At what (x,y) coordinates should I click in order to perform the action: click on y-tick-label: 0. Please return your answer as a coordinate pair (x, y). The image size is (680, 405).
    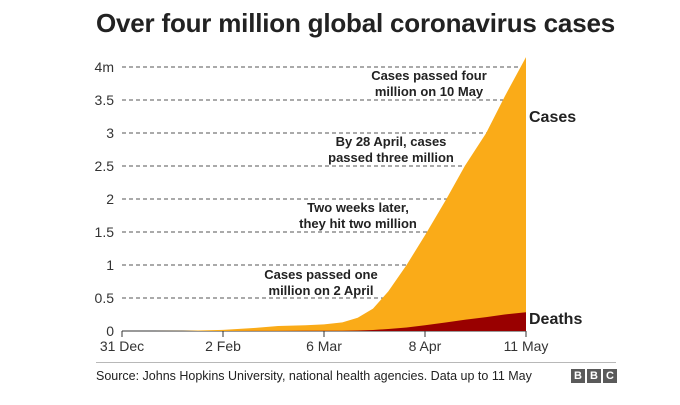
    Looking at the image, I should click on (110, 331).